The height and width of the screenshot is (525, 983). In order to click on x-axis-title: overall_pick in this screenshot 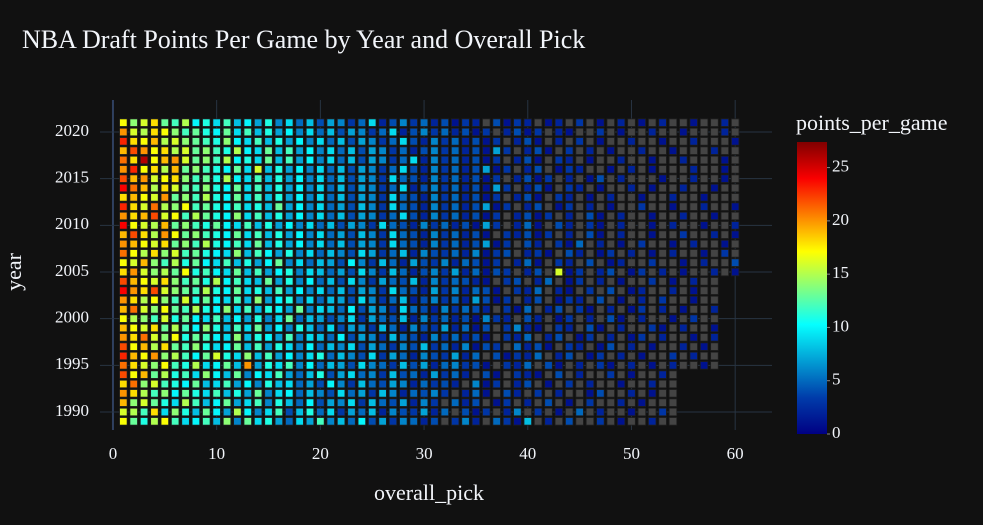, I will do `click(429, 492)`.